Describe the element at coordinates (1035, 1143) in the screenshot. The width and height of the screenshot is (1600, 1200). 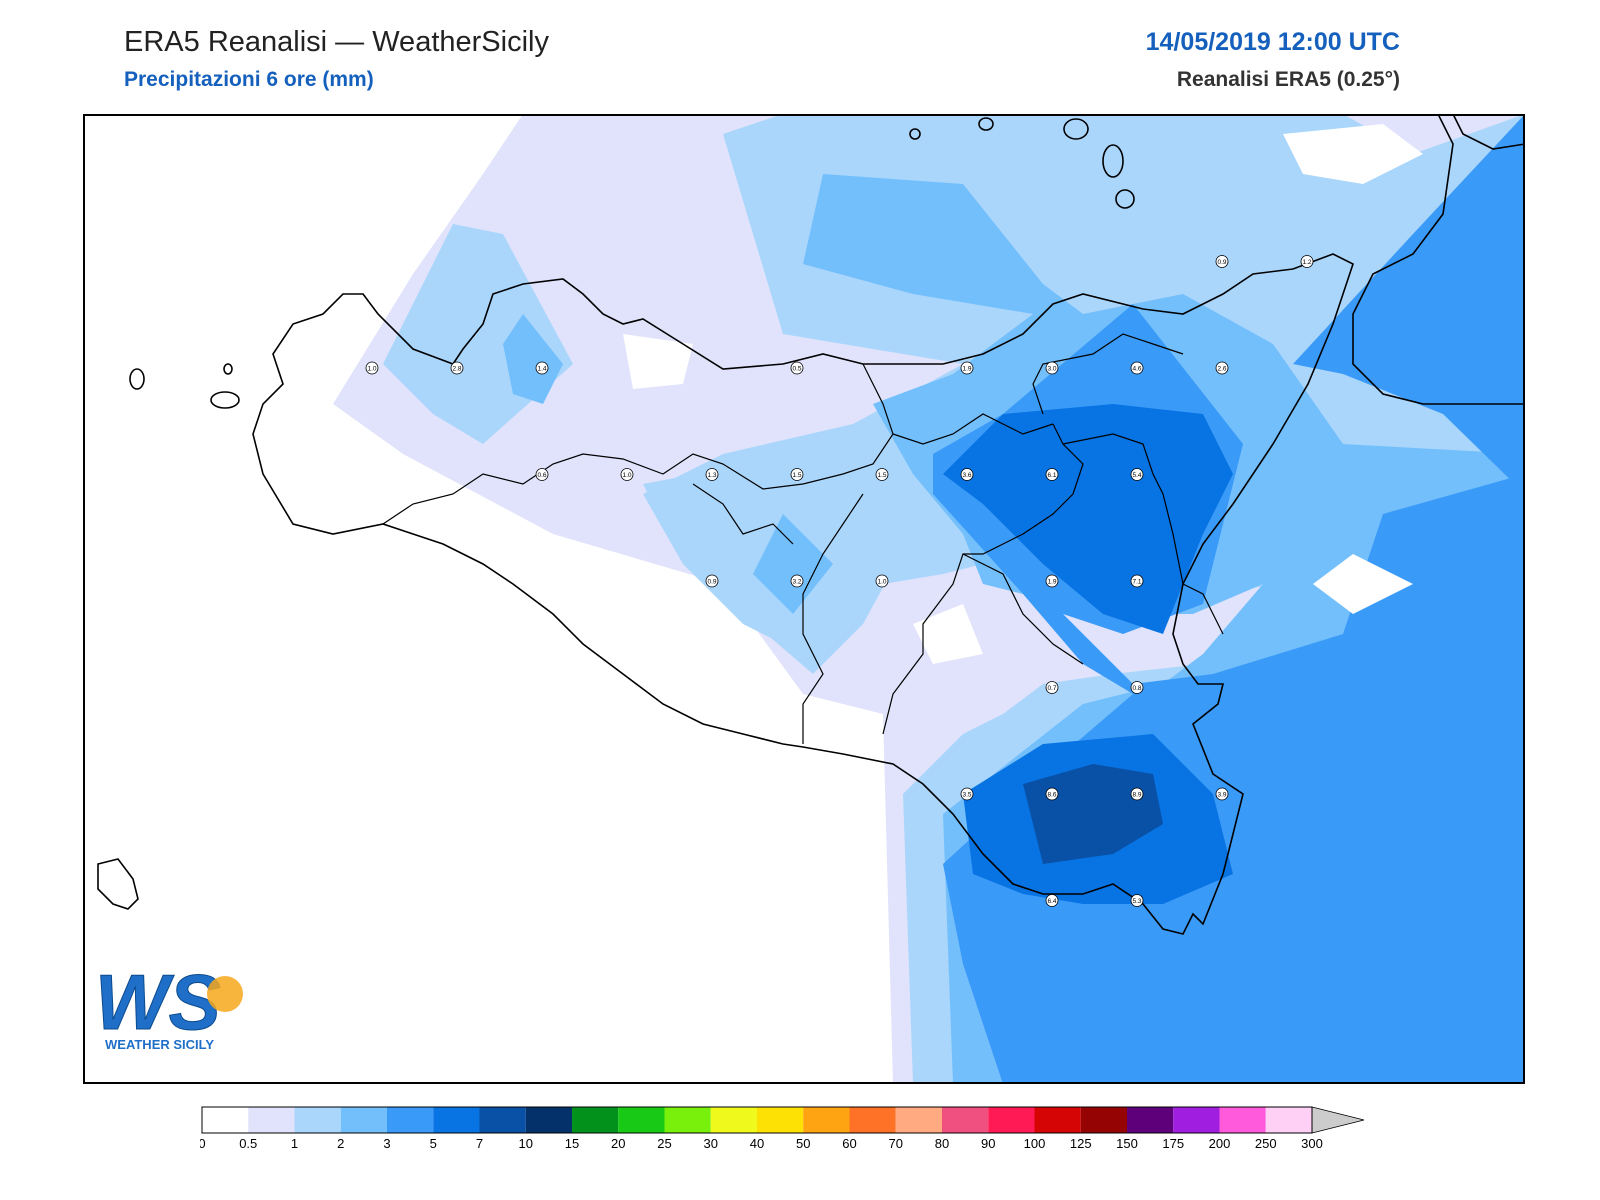
I see `colorbar-tick-label: 100` at that location.